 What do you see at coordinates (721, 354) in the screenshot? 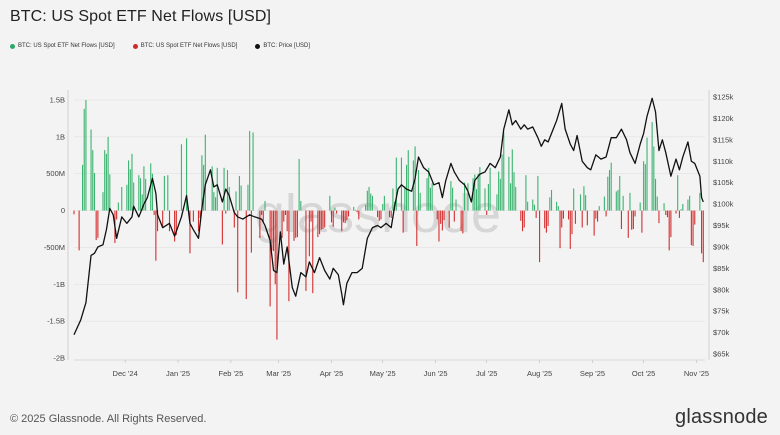
I see `y-right-tick-label: $65k` at bounding box center [721, 354].